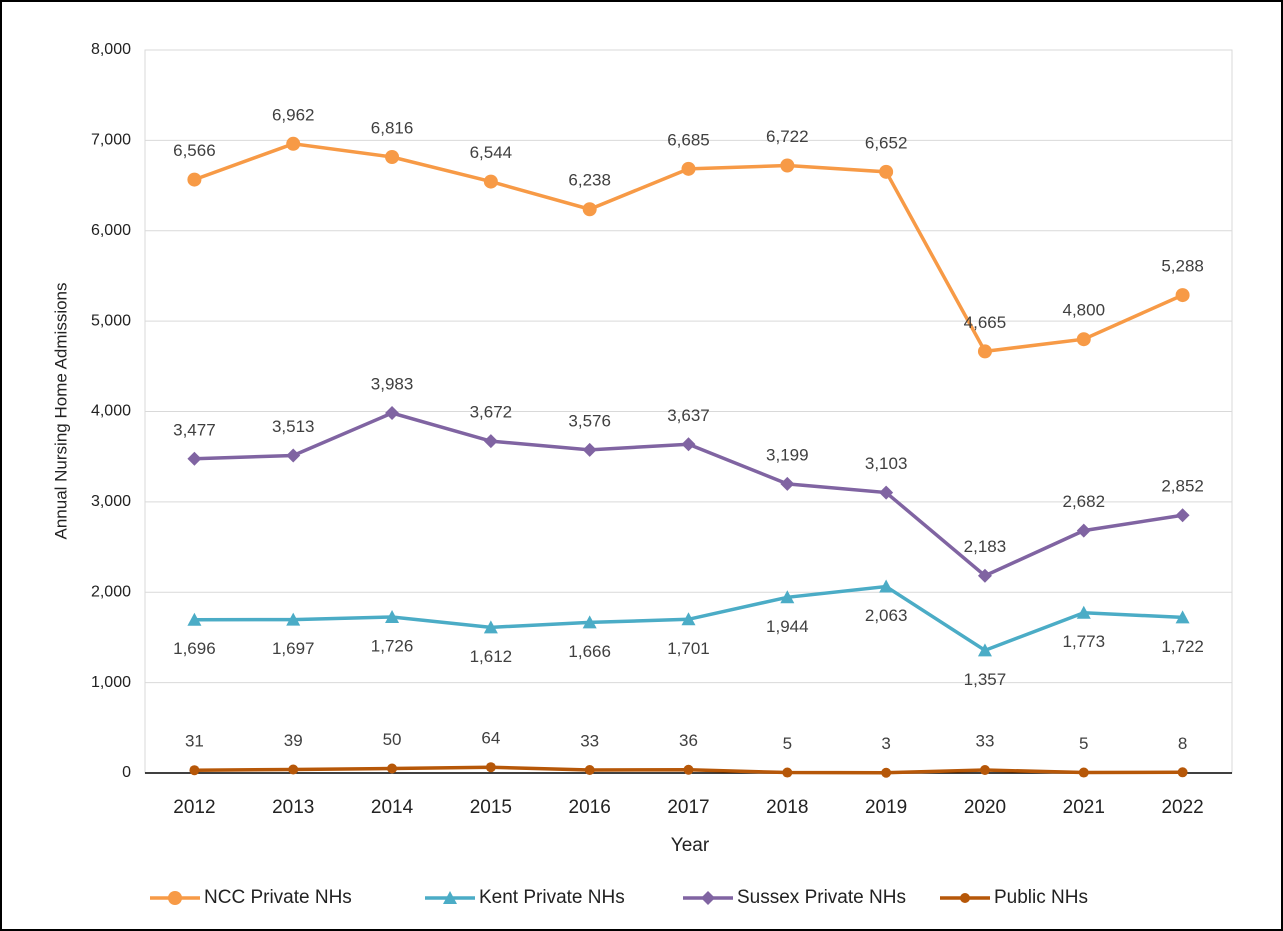 Image resolution: width=1283 pixels, height=931 pixels. Describe the element at coordinates (392, 384) in the screenshot. I see `data-label: 3,983` at that location.